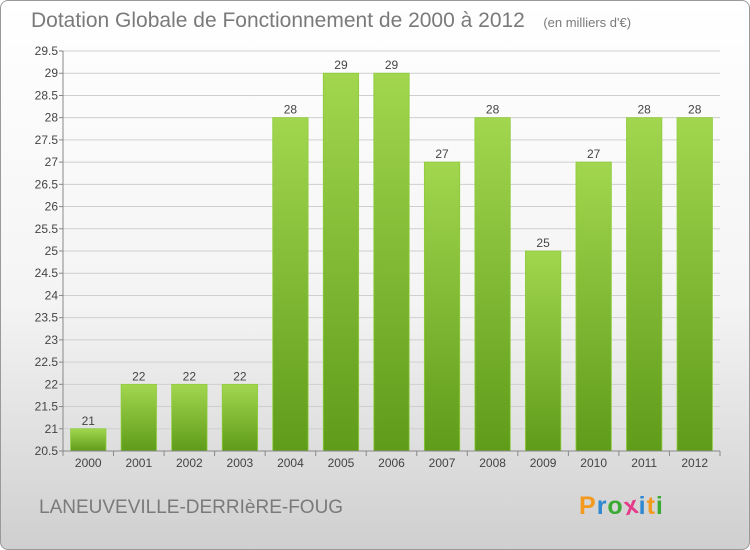 This screenshot has width=750, height=550. What do you see at coordinates (52, 207) in the screenshot?
I see `y-tick-label: 26` at bounding box center [52, 207].